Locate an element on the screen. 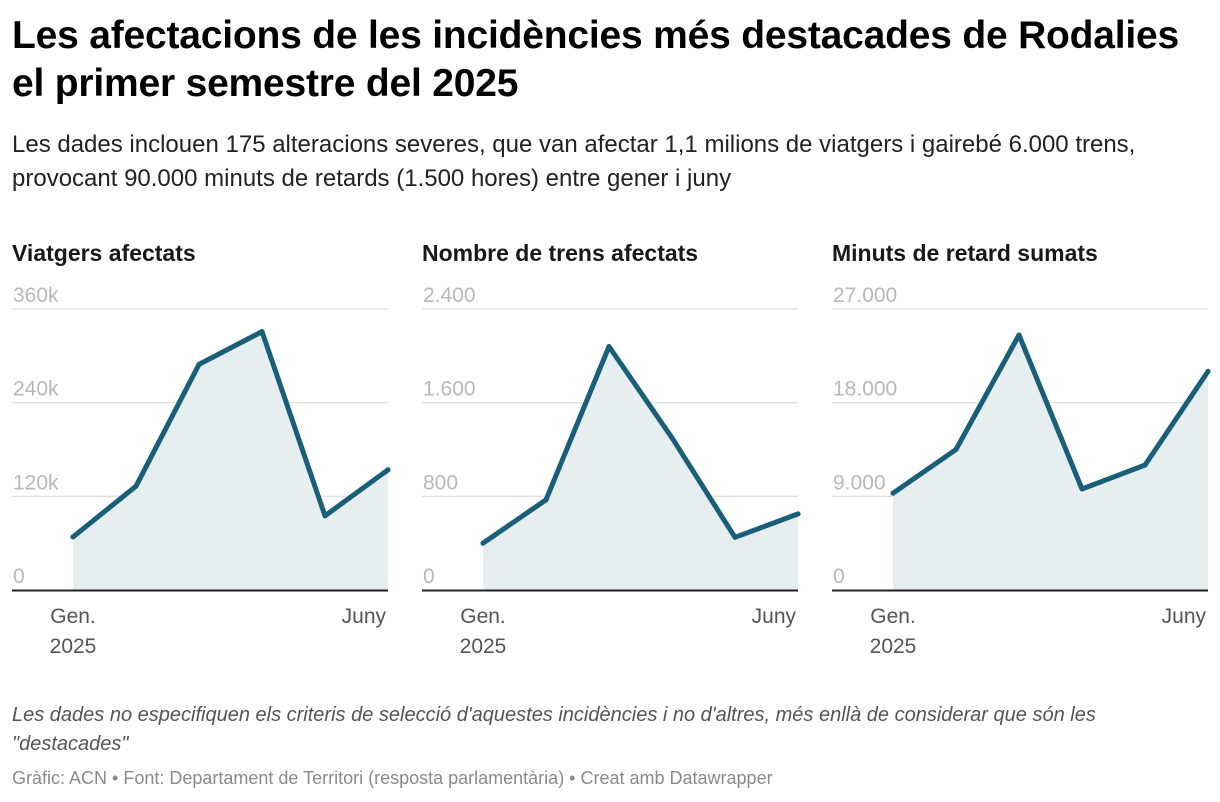  y-tick-label: 360k is located at coordinates (36, 295).